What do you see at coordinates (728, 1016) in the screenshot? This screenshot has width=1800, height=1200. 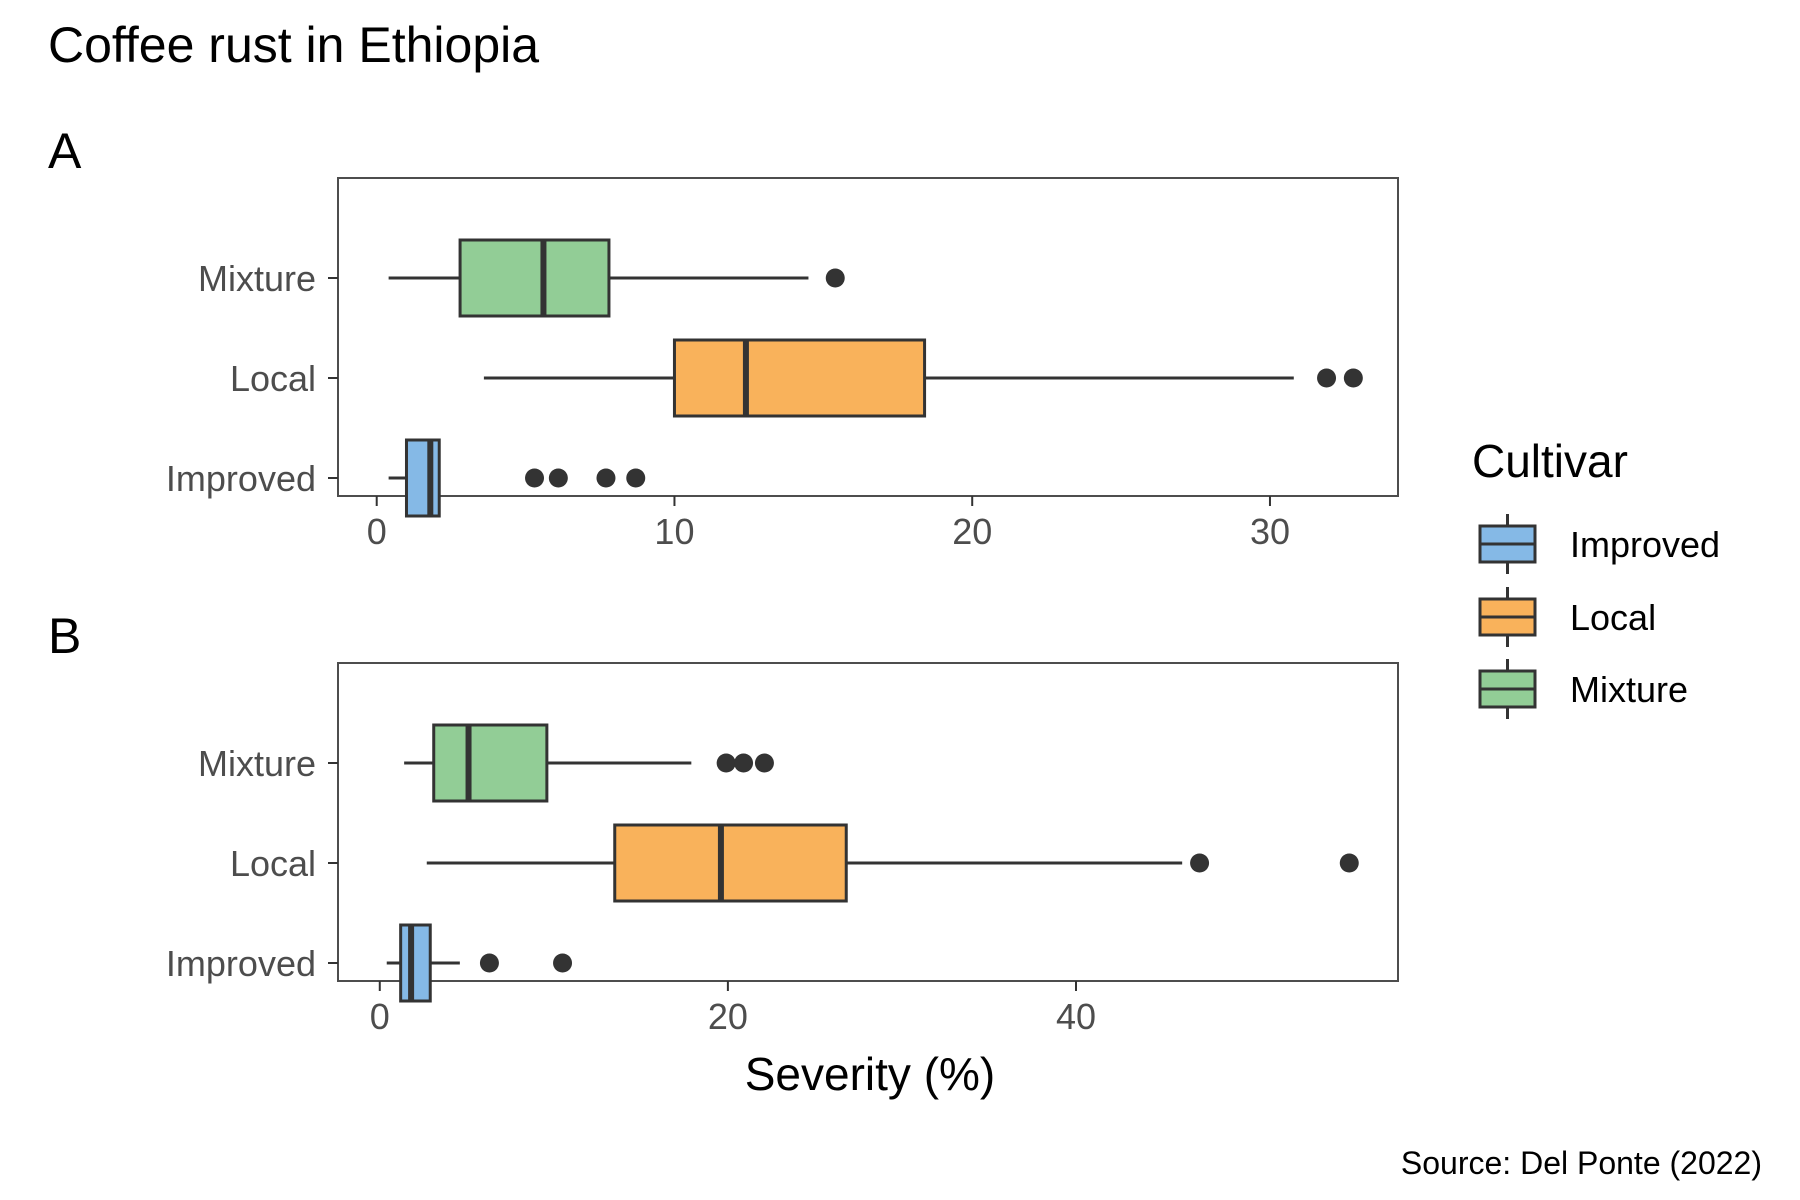 I see `panel-b-xtick-label-20: 20` at bounding box center [728, 1016].